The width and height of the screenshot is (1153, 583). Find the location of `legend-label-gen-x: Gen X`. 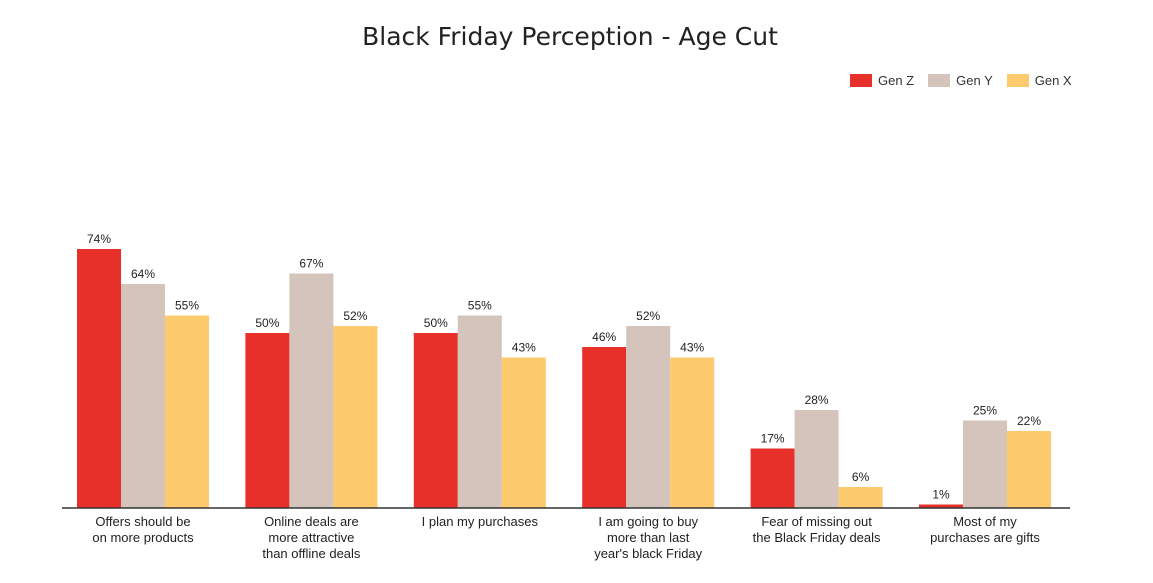

legend-label-gen-x: Gen X is located at coordinates (1053, 80).